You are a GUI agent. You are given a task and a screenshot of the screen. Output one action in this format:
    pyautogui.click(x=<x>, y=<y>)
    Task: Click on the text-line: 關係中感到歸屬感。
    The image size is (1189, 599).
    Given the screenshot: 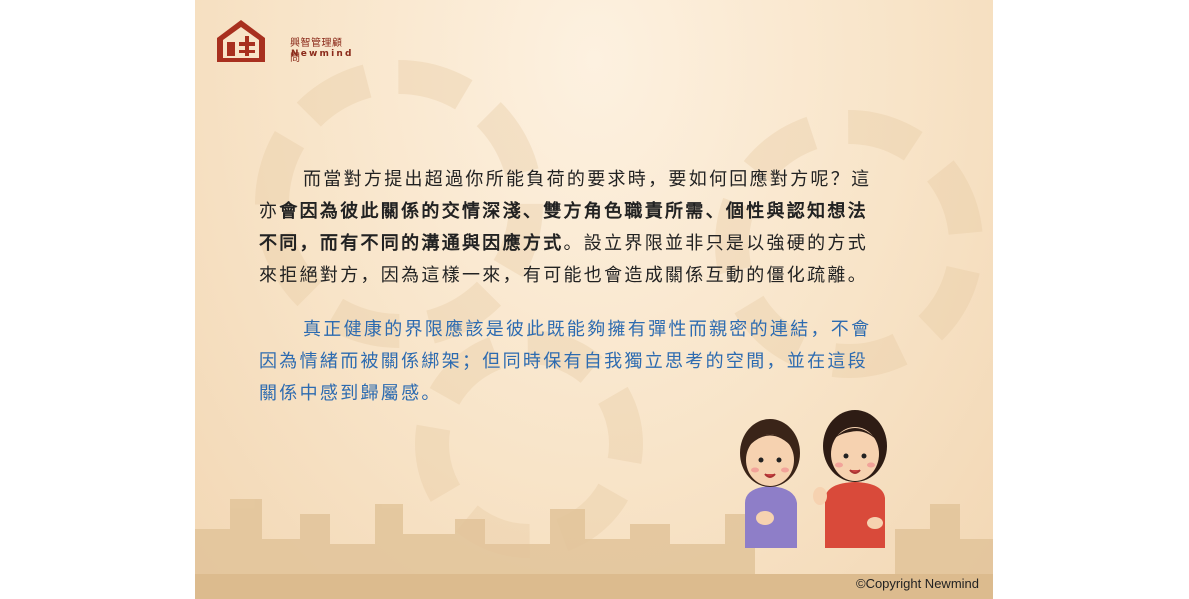 What is the action you would take?
    pyautogui.click(x=350, y=393)
    